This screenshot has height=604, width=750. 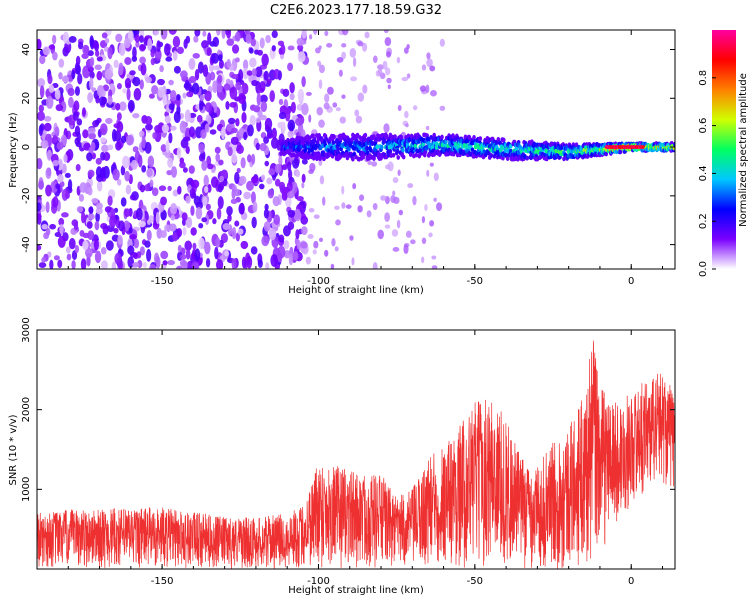 I want to click on colorbar-tick-label: 0.2, so click(x=703, y=221).